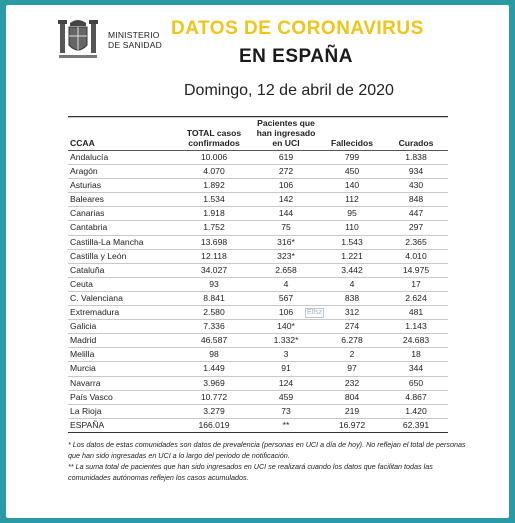  What do you see at coordinates (352, 355) in the screenshot?
I see `cell-fallecidos: 2` at bounding box center [352, 355].